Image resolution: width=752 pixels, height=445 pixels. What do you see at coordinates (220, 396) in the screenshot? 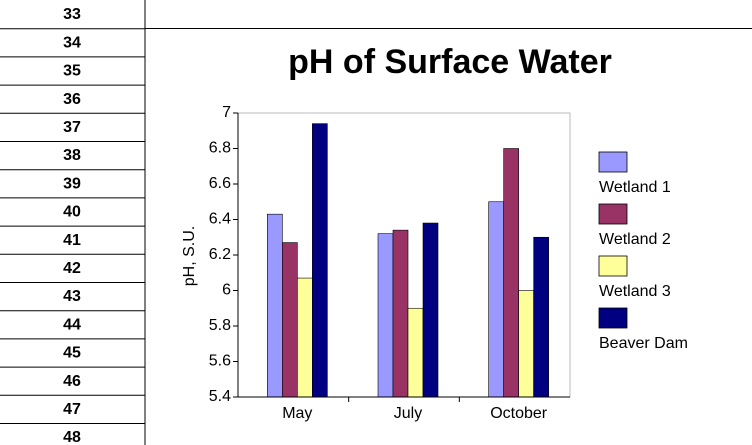
I see `y-tick-label: 5.4` at bounding box center [220, 396].